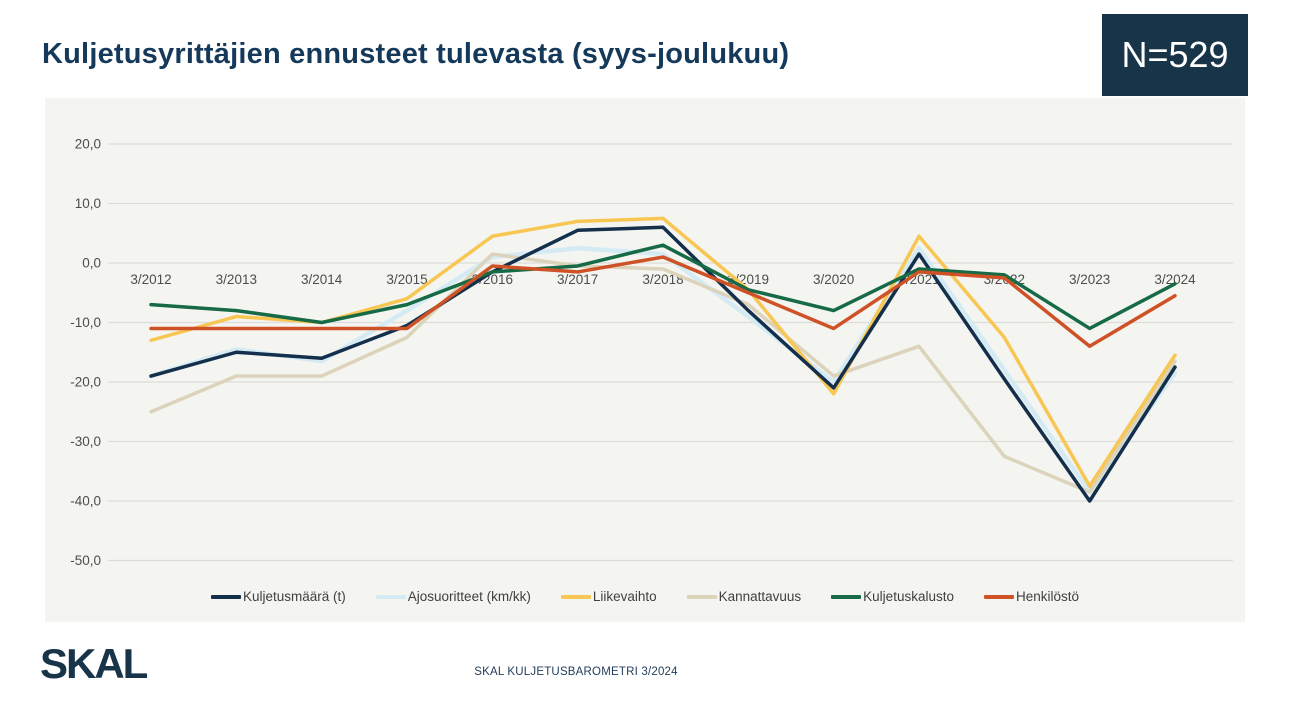 This screenshot has height=709, width=1290. What do you see at coordinates (85, 501) in the screenshot?
I see `y-tick-label: -40,0` at bounding box center [85, 501].